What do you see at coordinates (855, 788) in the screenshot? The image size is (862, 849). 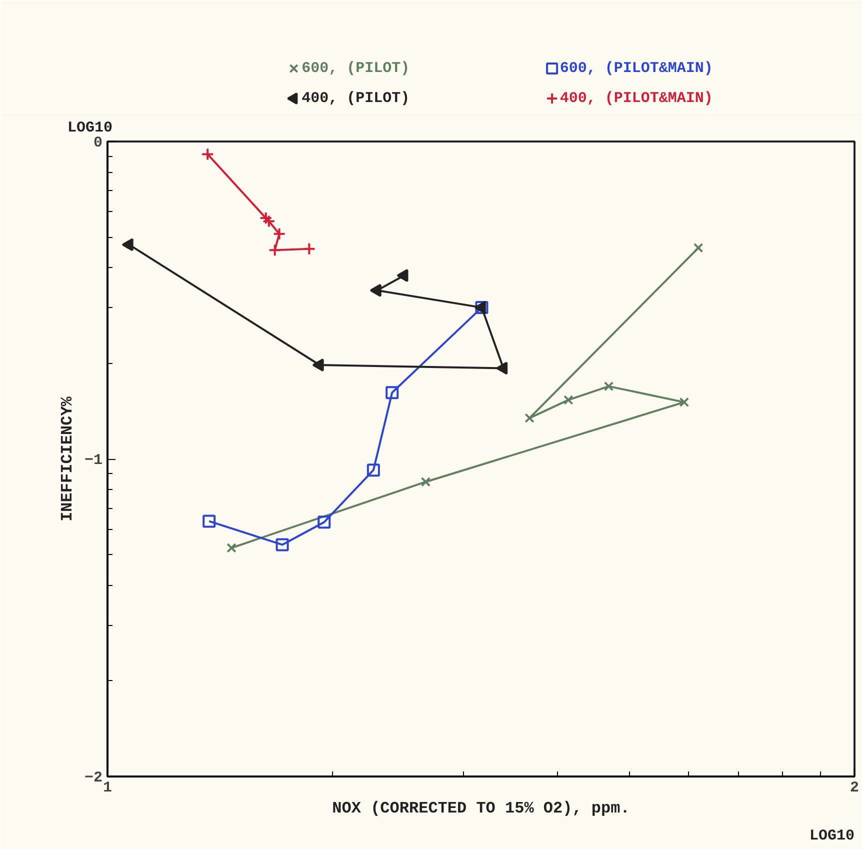 I see `x-tick-label: 2` at bounding box center [855, 788].